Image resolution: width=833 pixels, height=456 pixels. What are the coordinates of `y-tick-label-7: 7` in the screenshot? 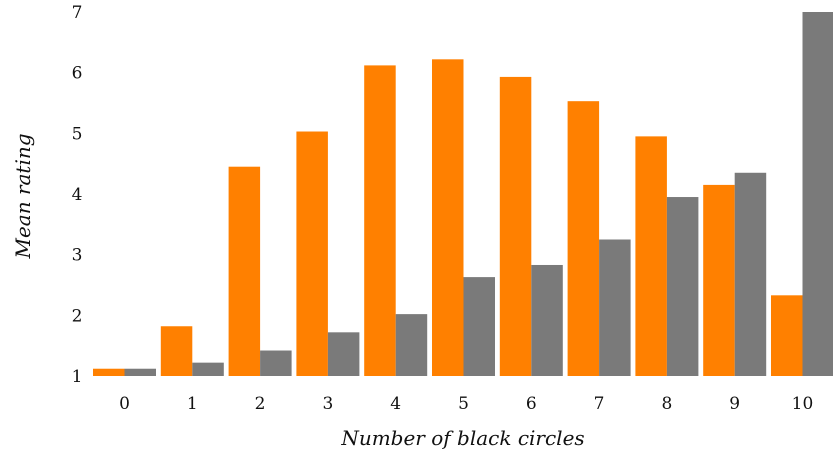 It's located at (77, 13).